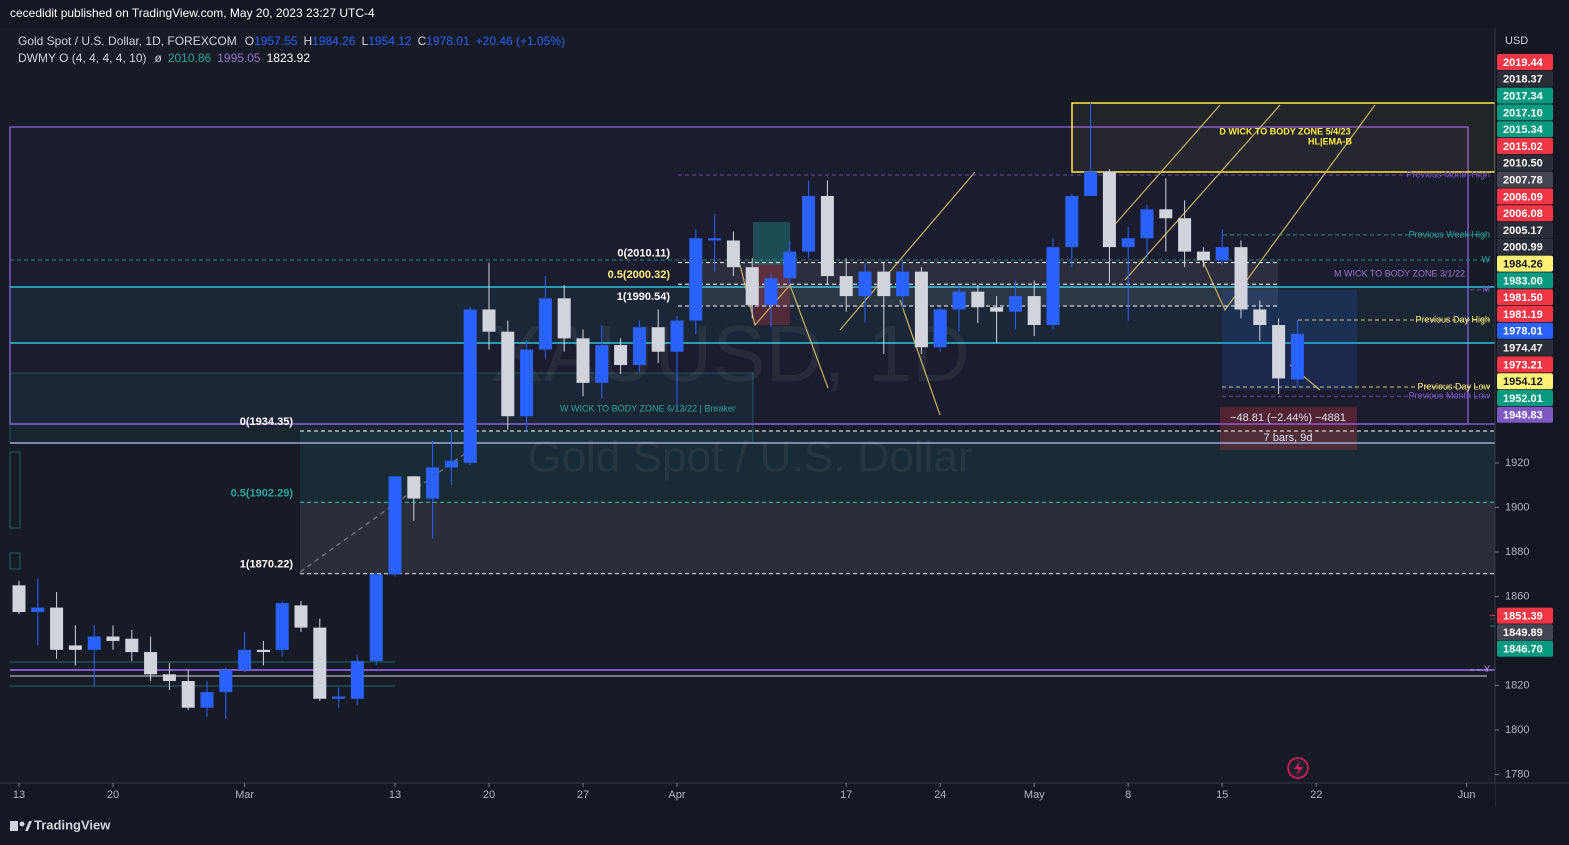 Image resolution: width=1569 pixels, height=845 pixels. I want to click on indicator-name: DWMY O (4, 4, 4, 4, 10), so click(82, 58).